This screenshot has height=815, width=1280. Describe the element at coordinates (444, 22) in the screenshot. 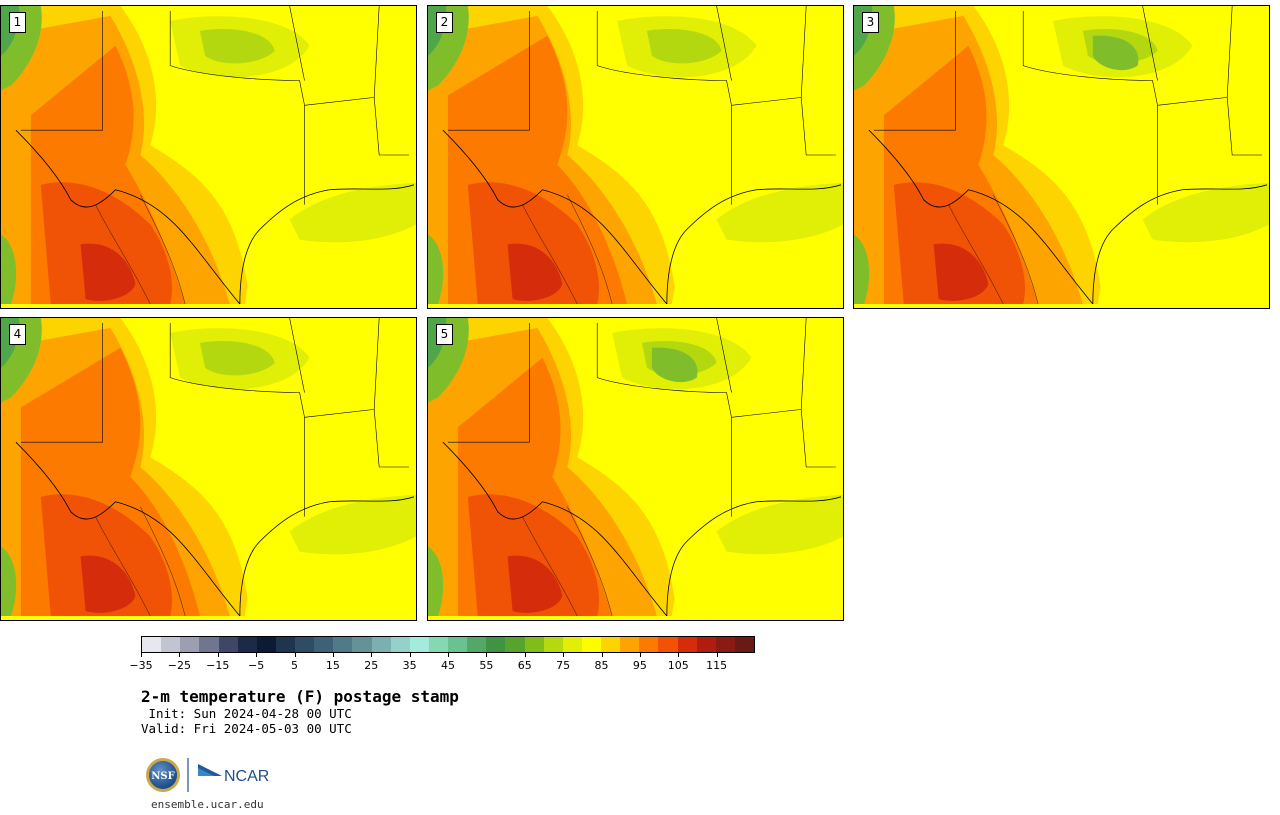

I see `panel-number-label: 2` at that location.